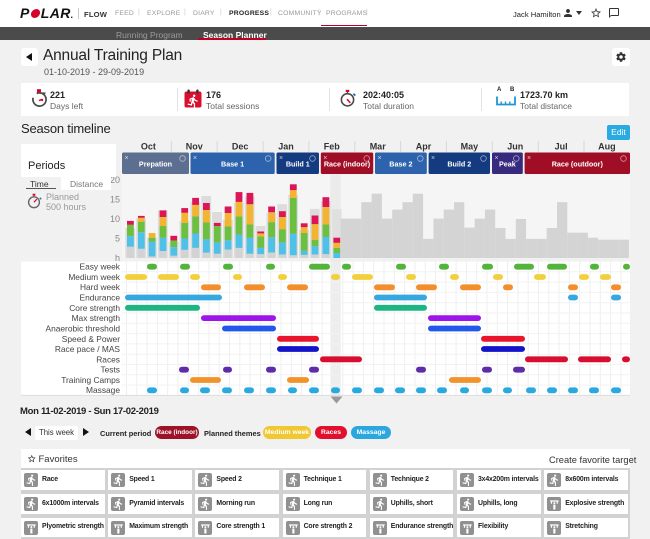 Image resolution: width=650 pixels, height=539 pixels. Describe the element at coordinates (103, 390) in the screenshot. I see `svg-text: Massage` at that location.